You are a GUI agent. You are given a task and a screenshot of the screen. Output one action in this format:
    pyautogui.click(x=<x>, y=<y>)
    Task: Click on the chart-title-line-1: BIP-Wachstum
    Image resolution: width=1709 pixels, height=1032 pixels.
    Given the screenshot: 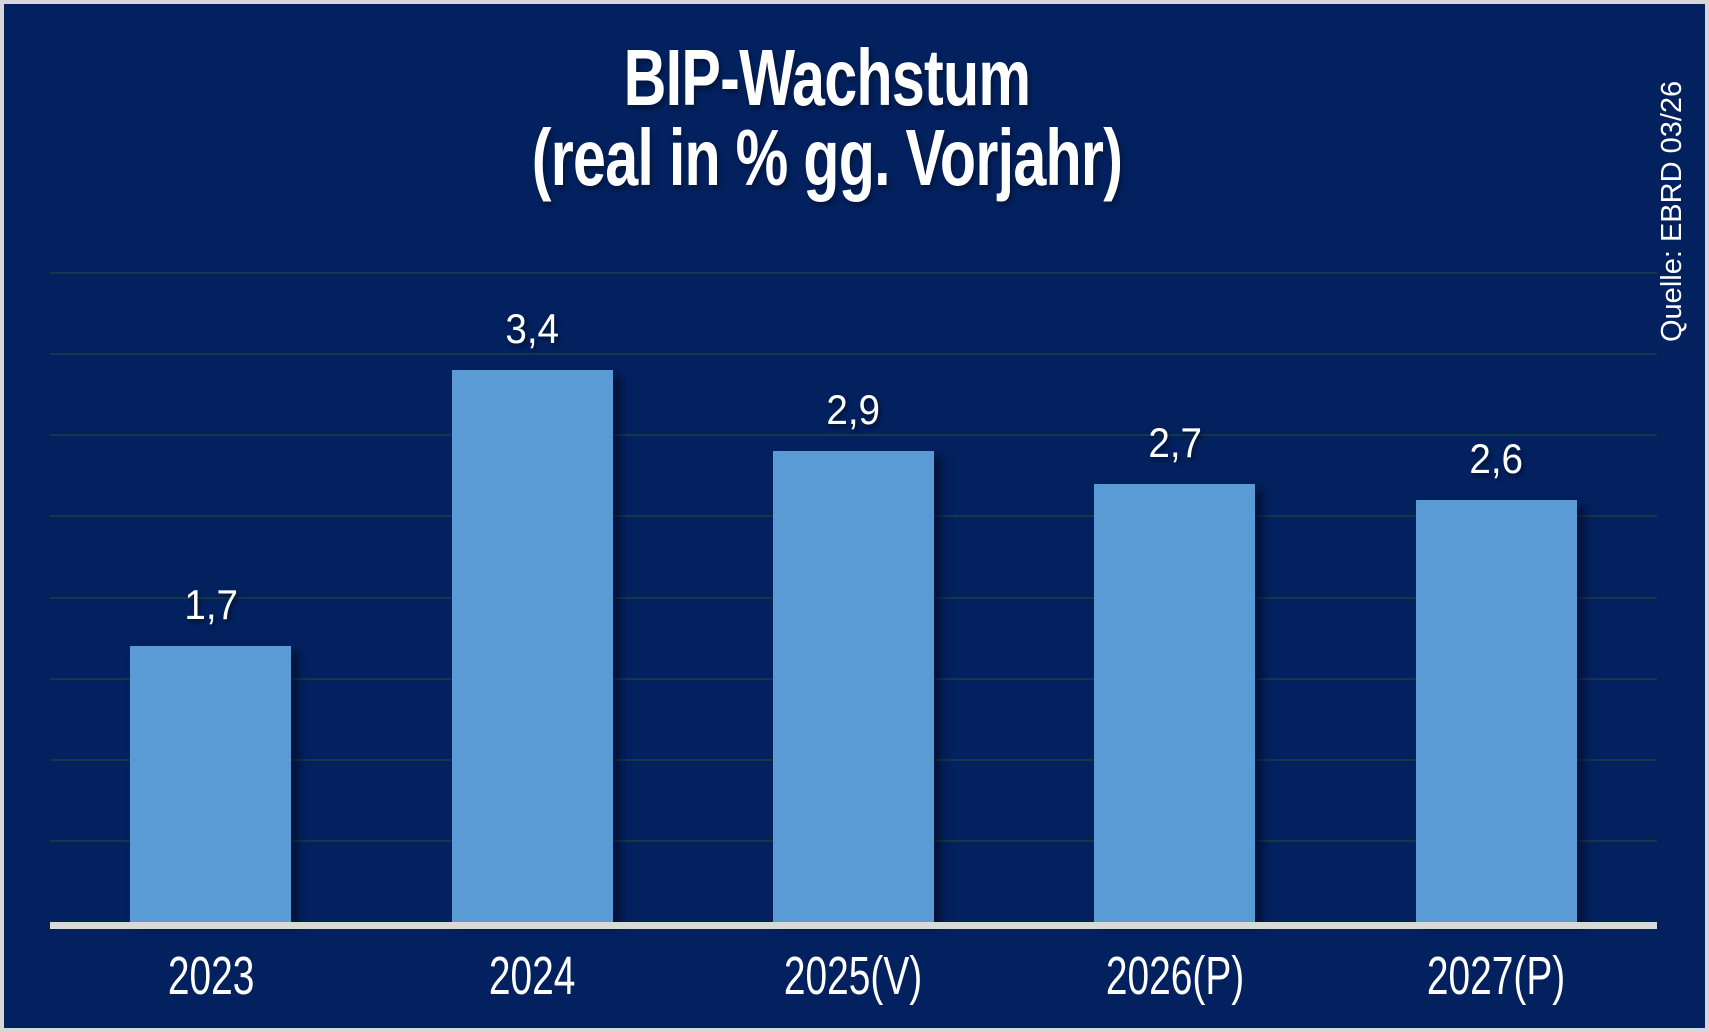 What is the action you would take?
    pyautogui.click(x=827, y=77)
    